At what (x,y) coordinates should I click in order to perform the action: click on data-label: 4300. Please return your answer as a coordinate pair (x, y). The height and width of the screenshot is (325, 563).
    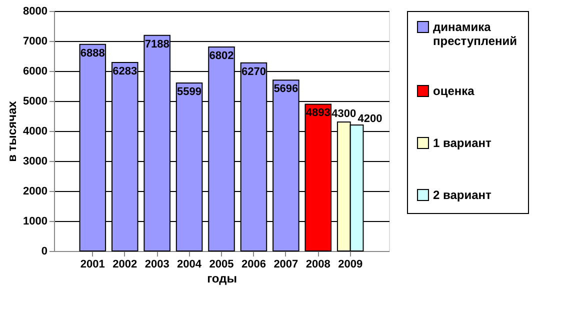
    Looking at the image, I should click on (344, 114).